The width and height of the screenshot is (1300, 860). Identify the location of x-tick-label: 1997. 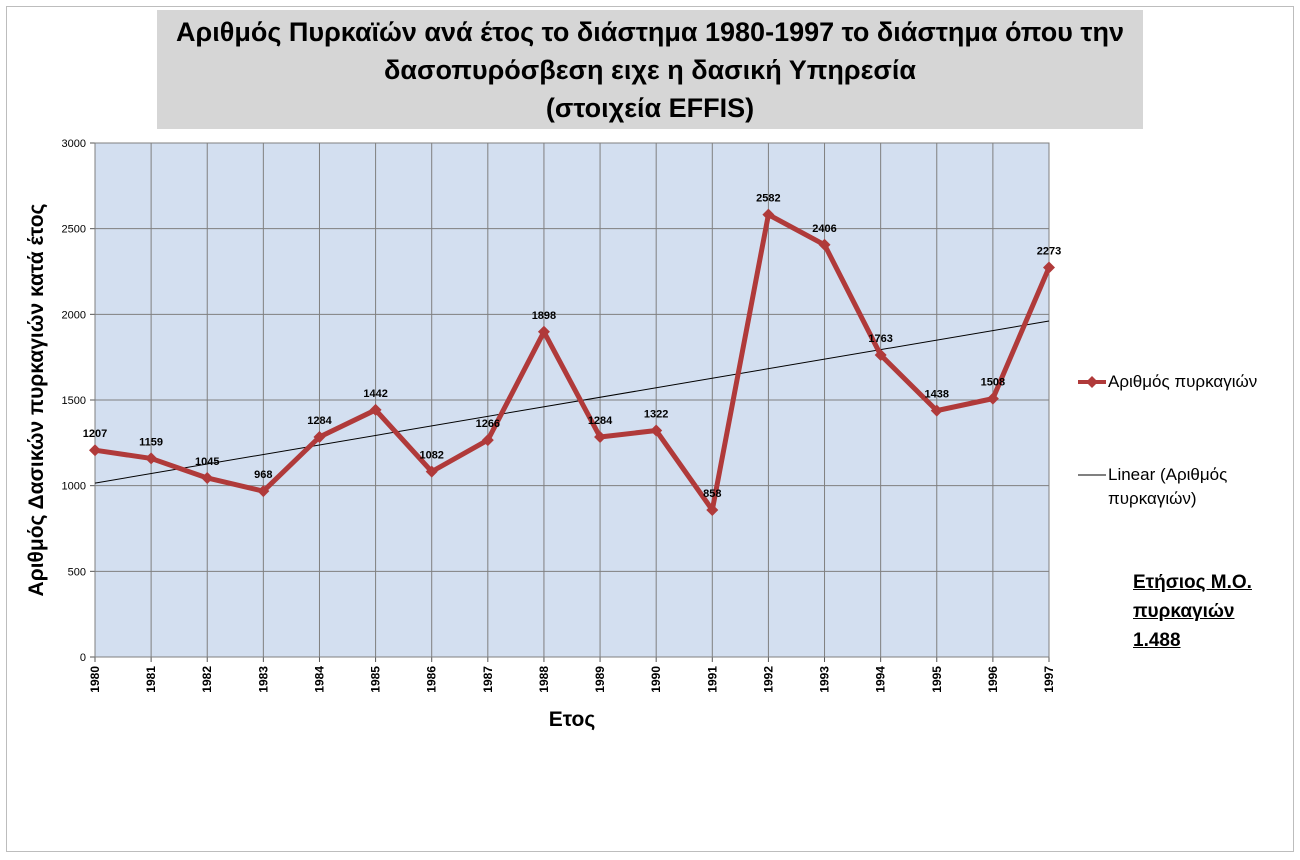
(1049, 679).